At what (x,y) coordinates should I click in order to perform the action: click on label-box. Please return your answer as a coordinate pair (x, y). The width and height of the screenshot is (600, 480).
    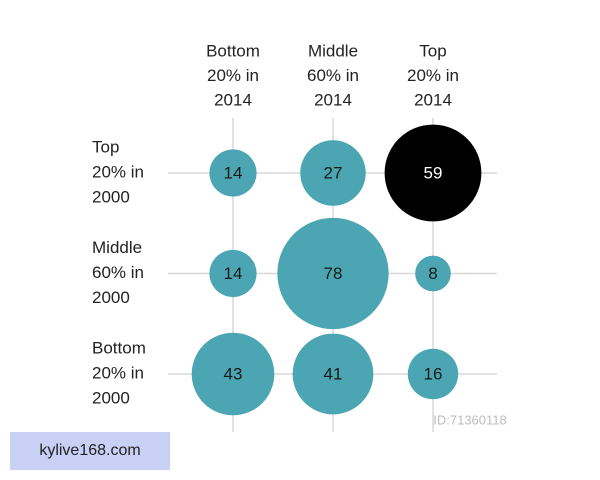
    Looking at the image, I should click on (90, 451).